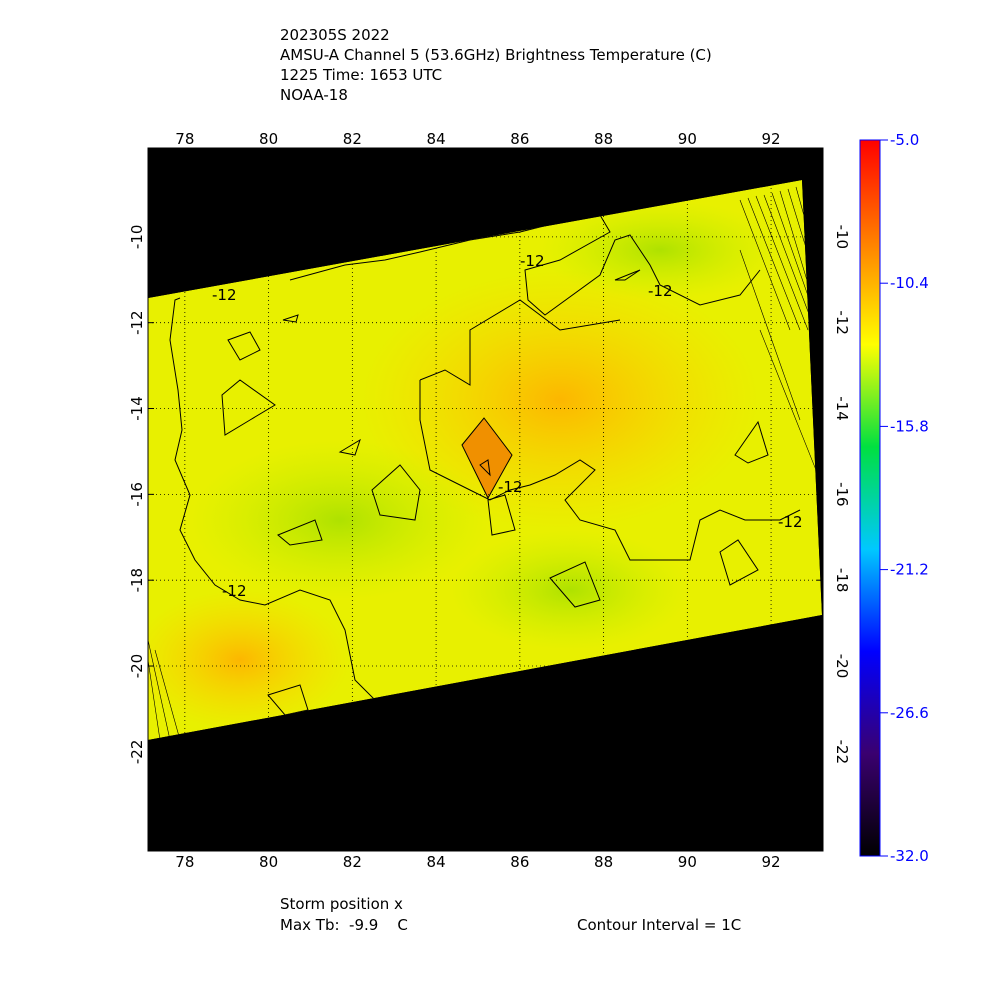  What do you see at coordinates (909, 426) in the screenshot?
I see `colorbar-tick-label: -15.8` at bounding box center [909, 426].